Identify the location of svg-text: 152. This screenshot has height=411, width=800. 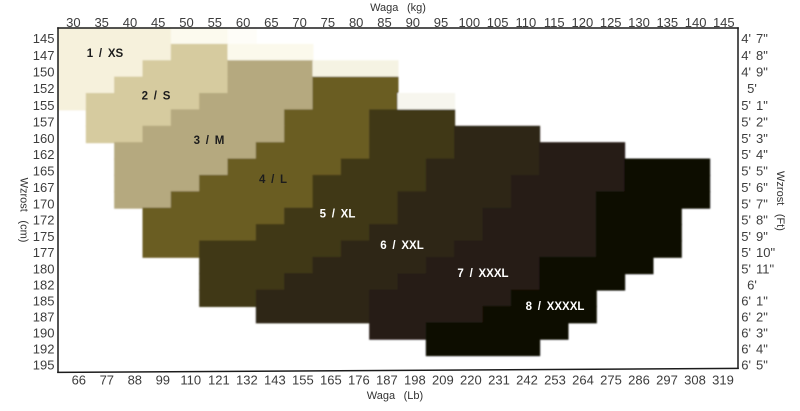
(44, 88).